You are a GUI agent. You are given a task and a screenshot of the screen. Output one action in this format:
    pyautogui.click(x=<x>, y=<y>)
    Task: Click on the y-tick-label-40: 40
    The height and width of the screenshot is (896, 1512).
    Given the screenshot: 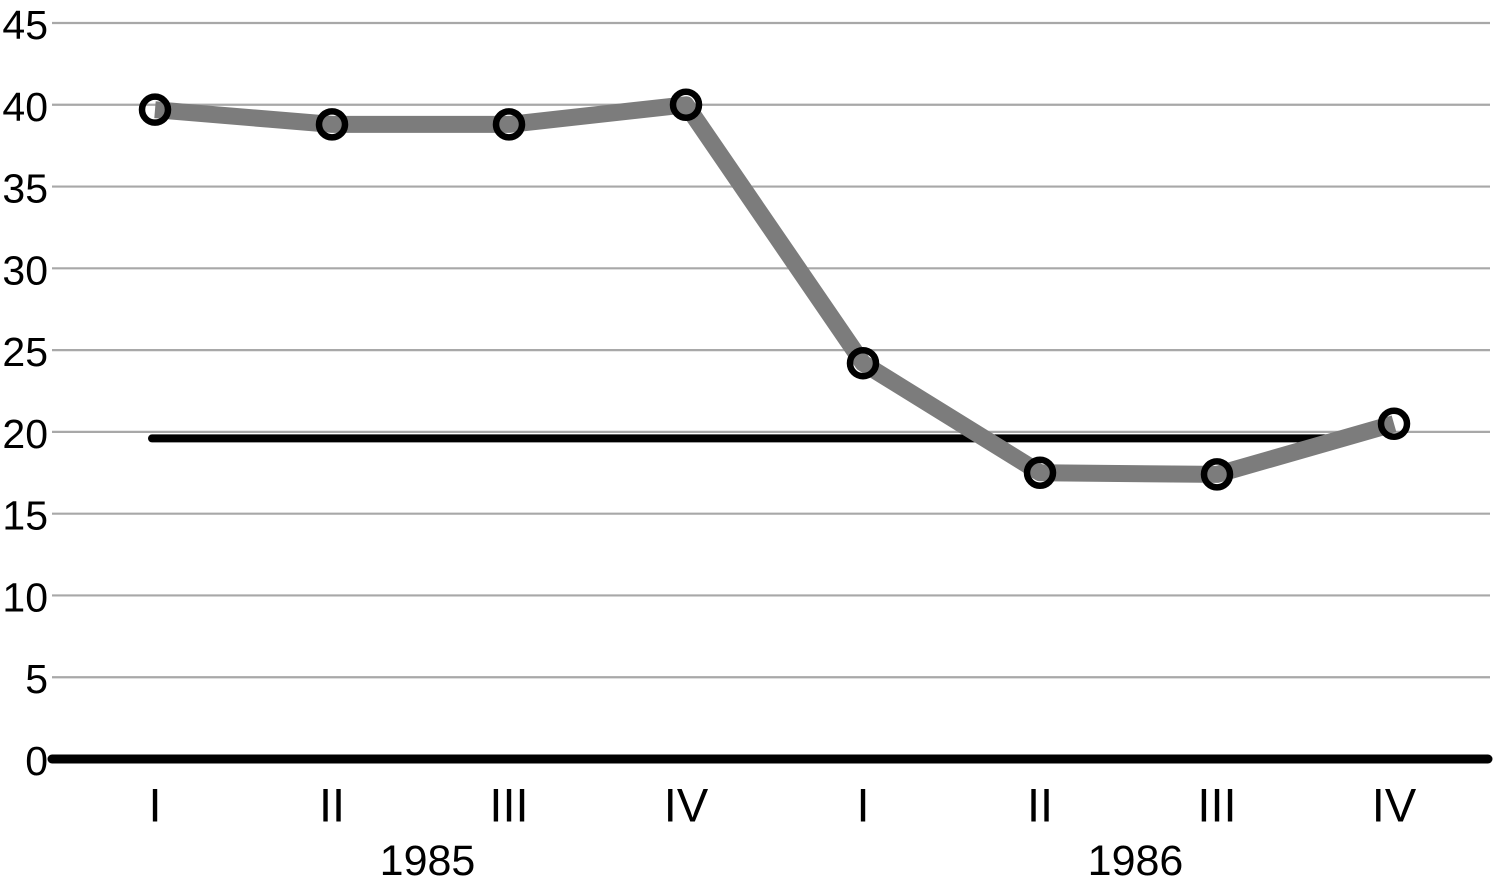 What is the action you would take?
    pyautogui.click(x=25, y=107)
    